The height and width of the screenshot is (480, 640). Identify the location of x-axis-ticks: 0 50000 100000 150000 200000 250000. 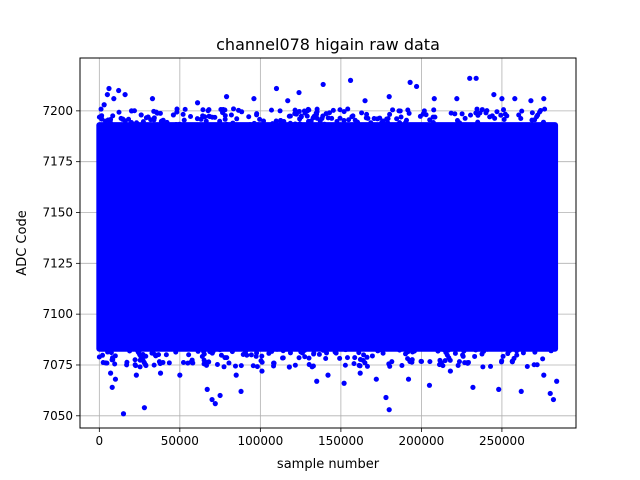
(310, 438).